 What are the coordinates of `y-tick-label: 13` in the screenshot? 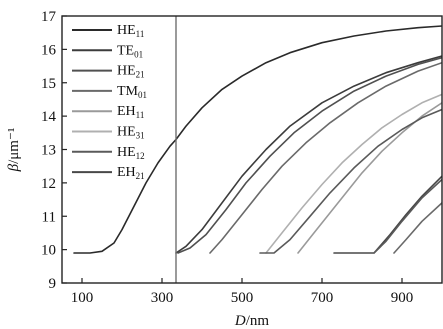 It's located at (48, 151).